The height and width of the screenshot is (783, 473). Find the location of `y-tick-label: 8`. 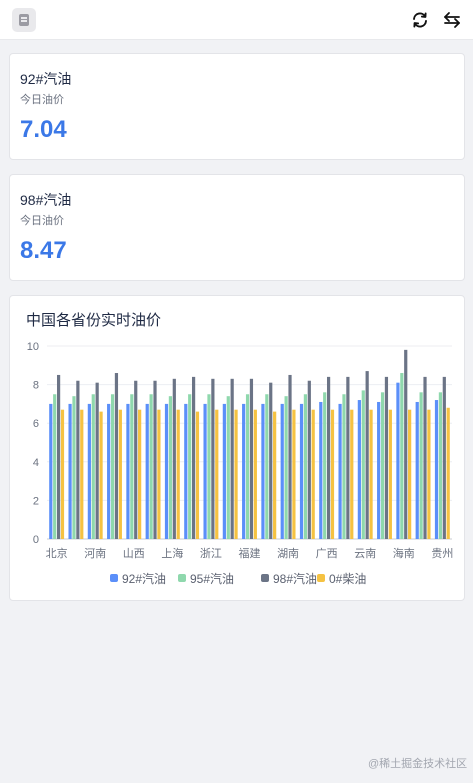

y-tick-label: 8 is located at coordinates (36, 386).